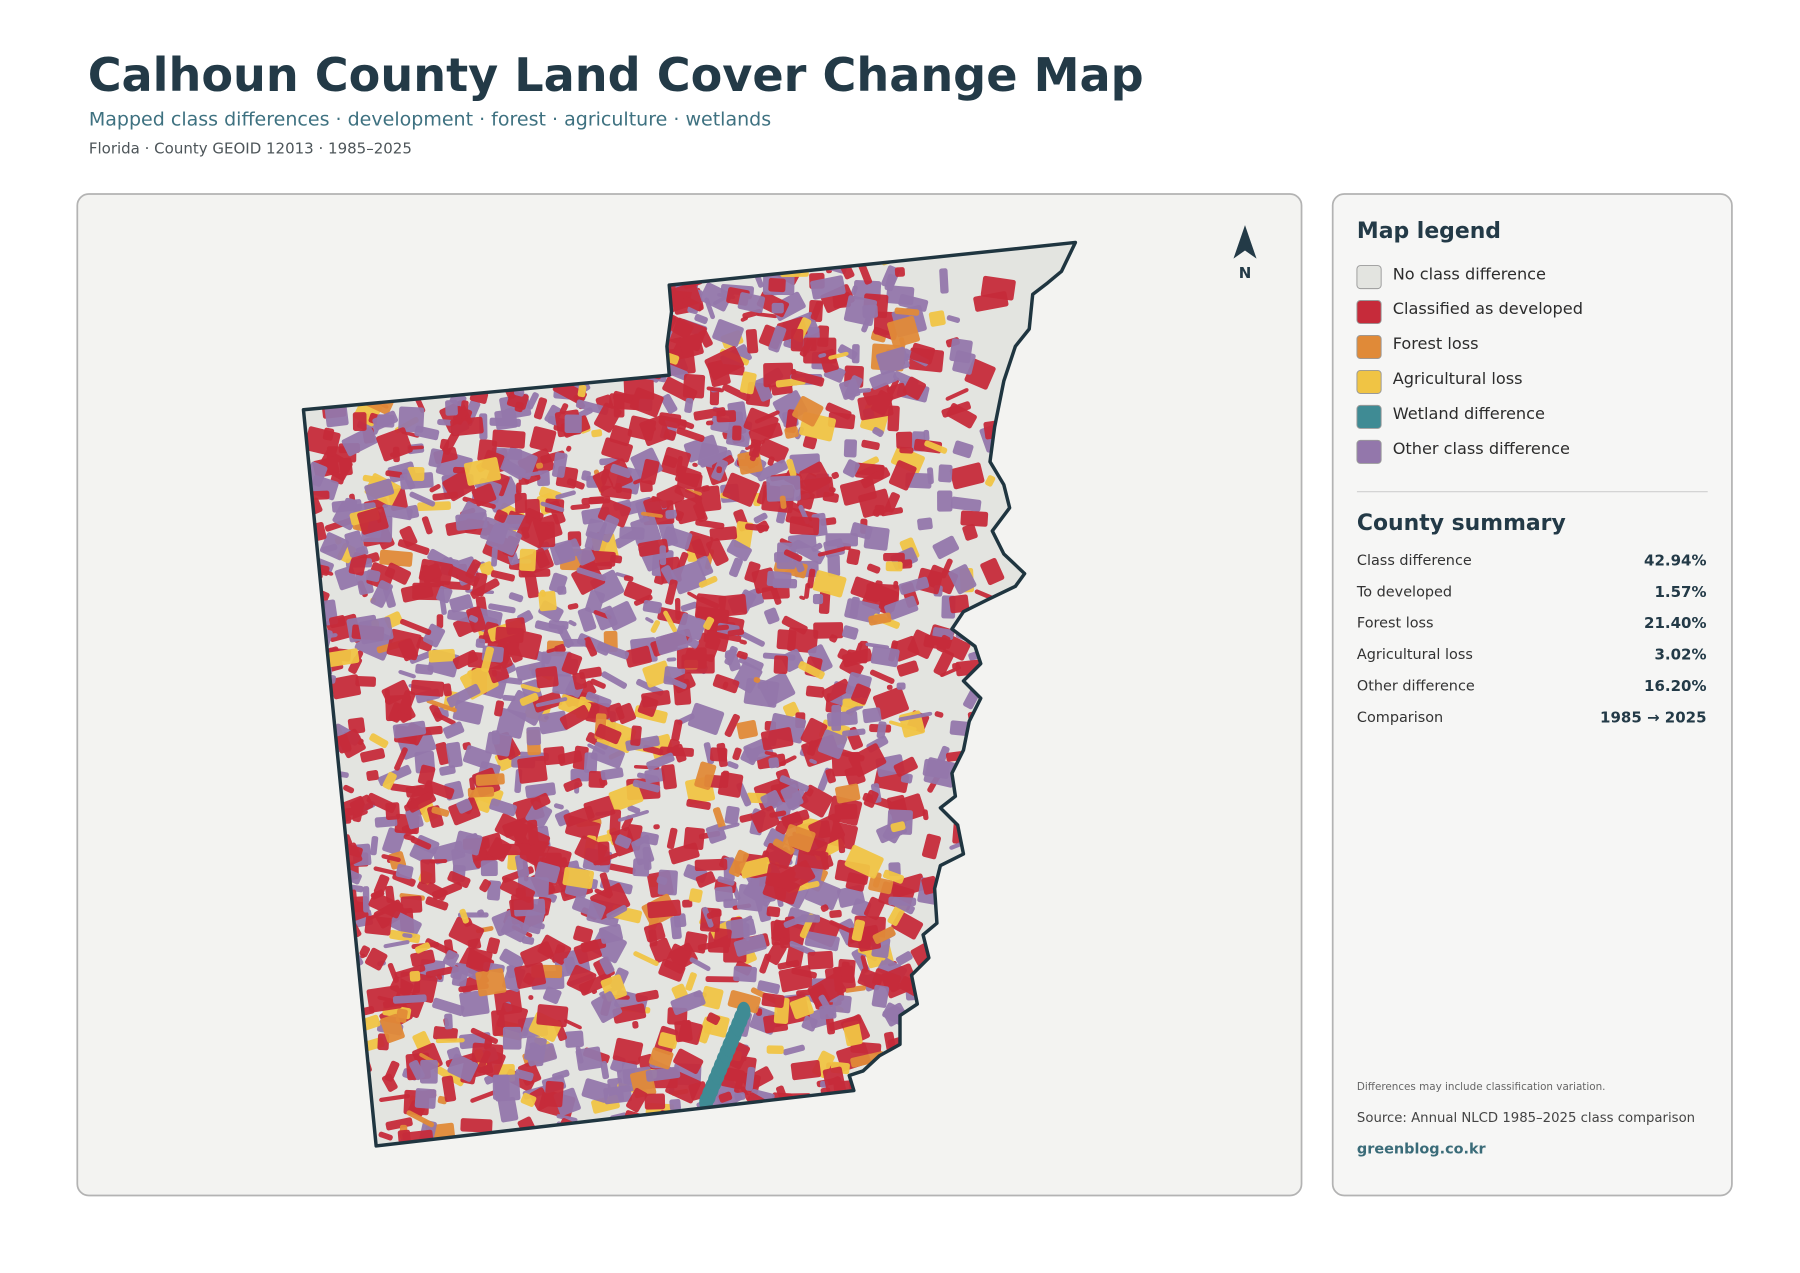 This screenshot has width=1800, height=1273. I want to click on title: Calhoun County Land Cover Change Map, so click(616, 75).